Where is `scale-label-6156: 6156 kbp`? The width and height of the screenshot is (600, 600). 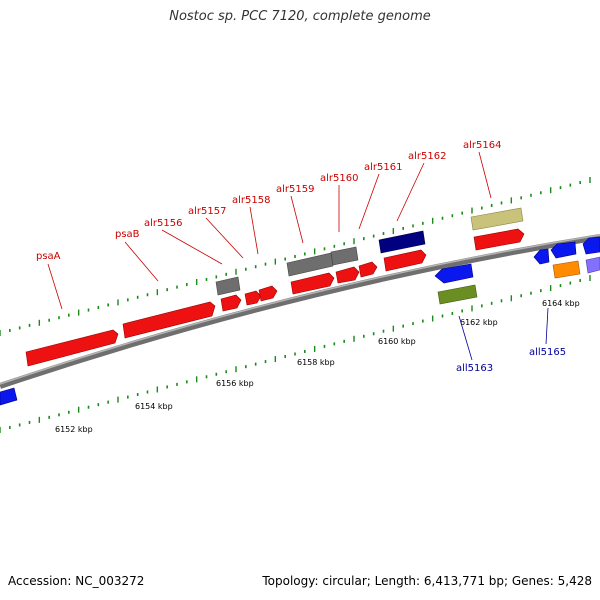
scale-label-6156: 6156 kbp is located at coordinates (235, 383).